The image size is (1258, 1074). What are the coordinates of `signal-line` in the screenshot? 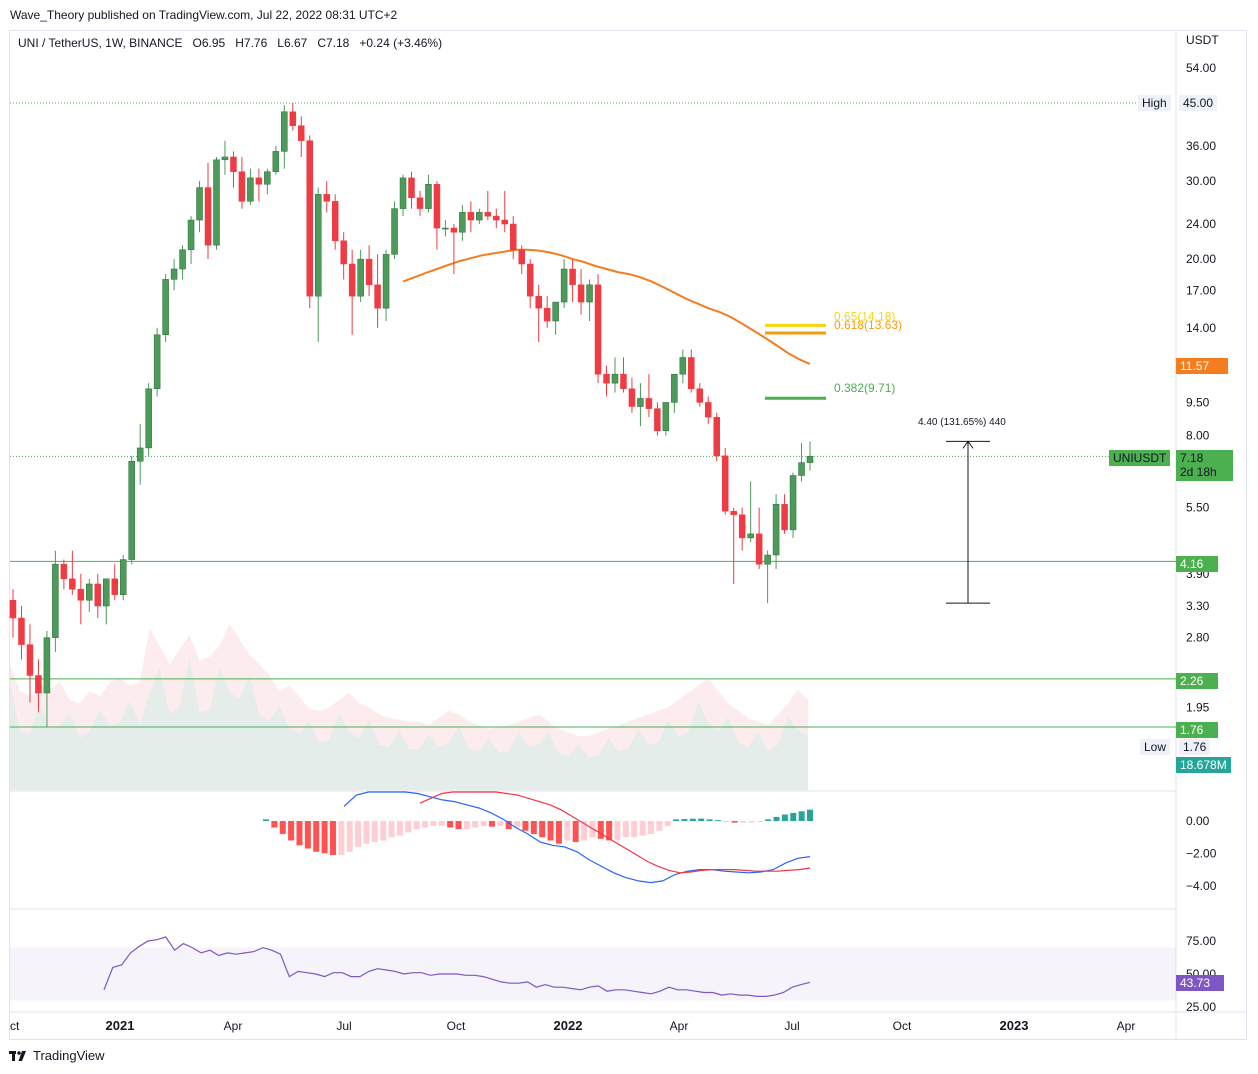 It's located at (615, 832).